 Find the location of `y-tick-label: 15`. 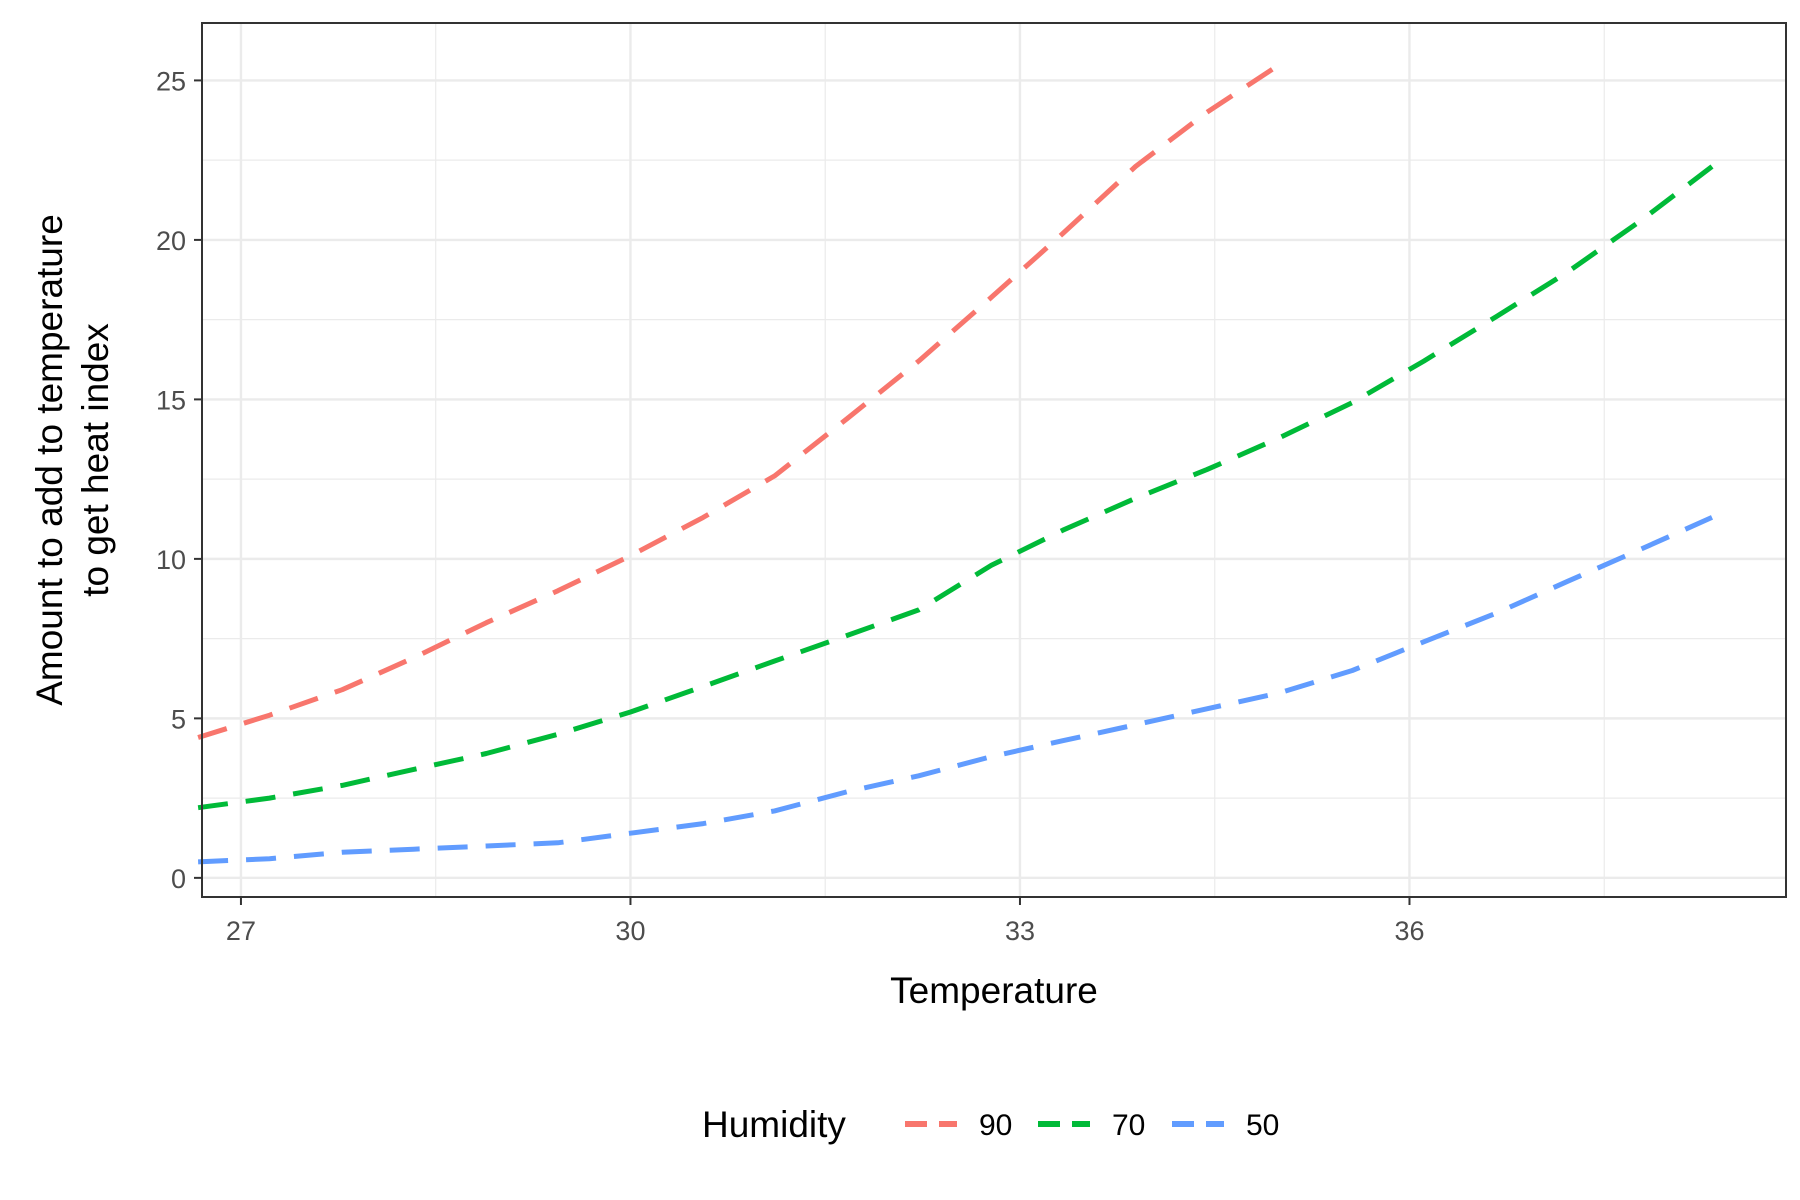

y-tick-label: 15 is located at coordinates (171, 400).